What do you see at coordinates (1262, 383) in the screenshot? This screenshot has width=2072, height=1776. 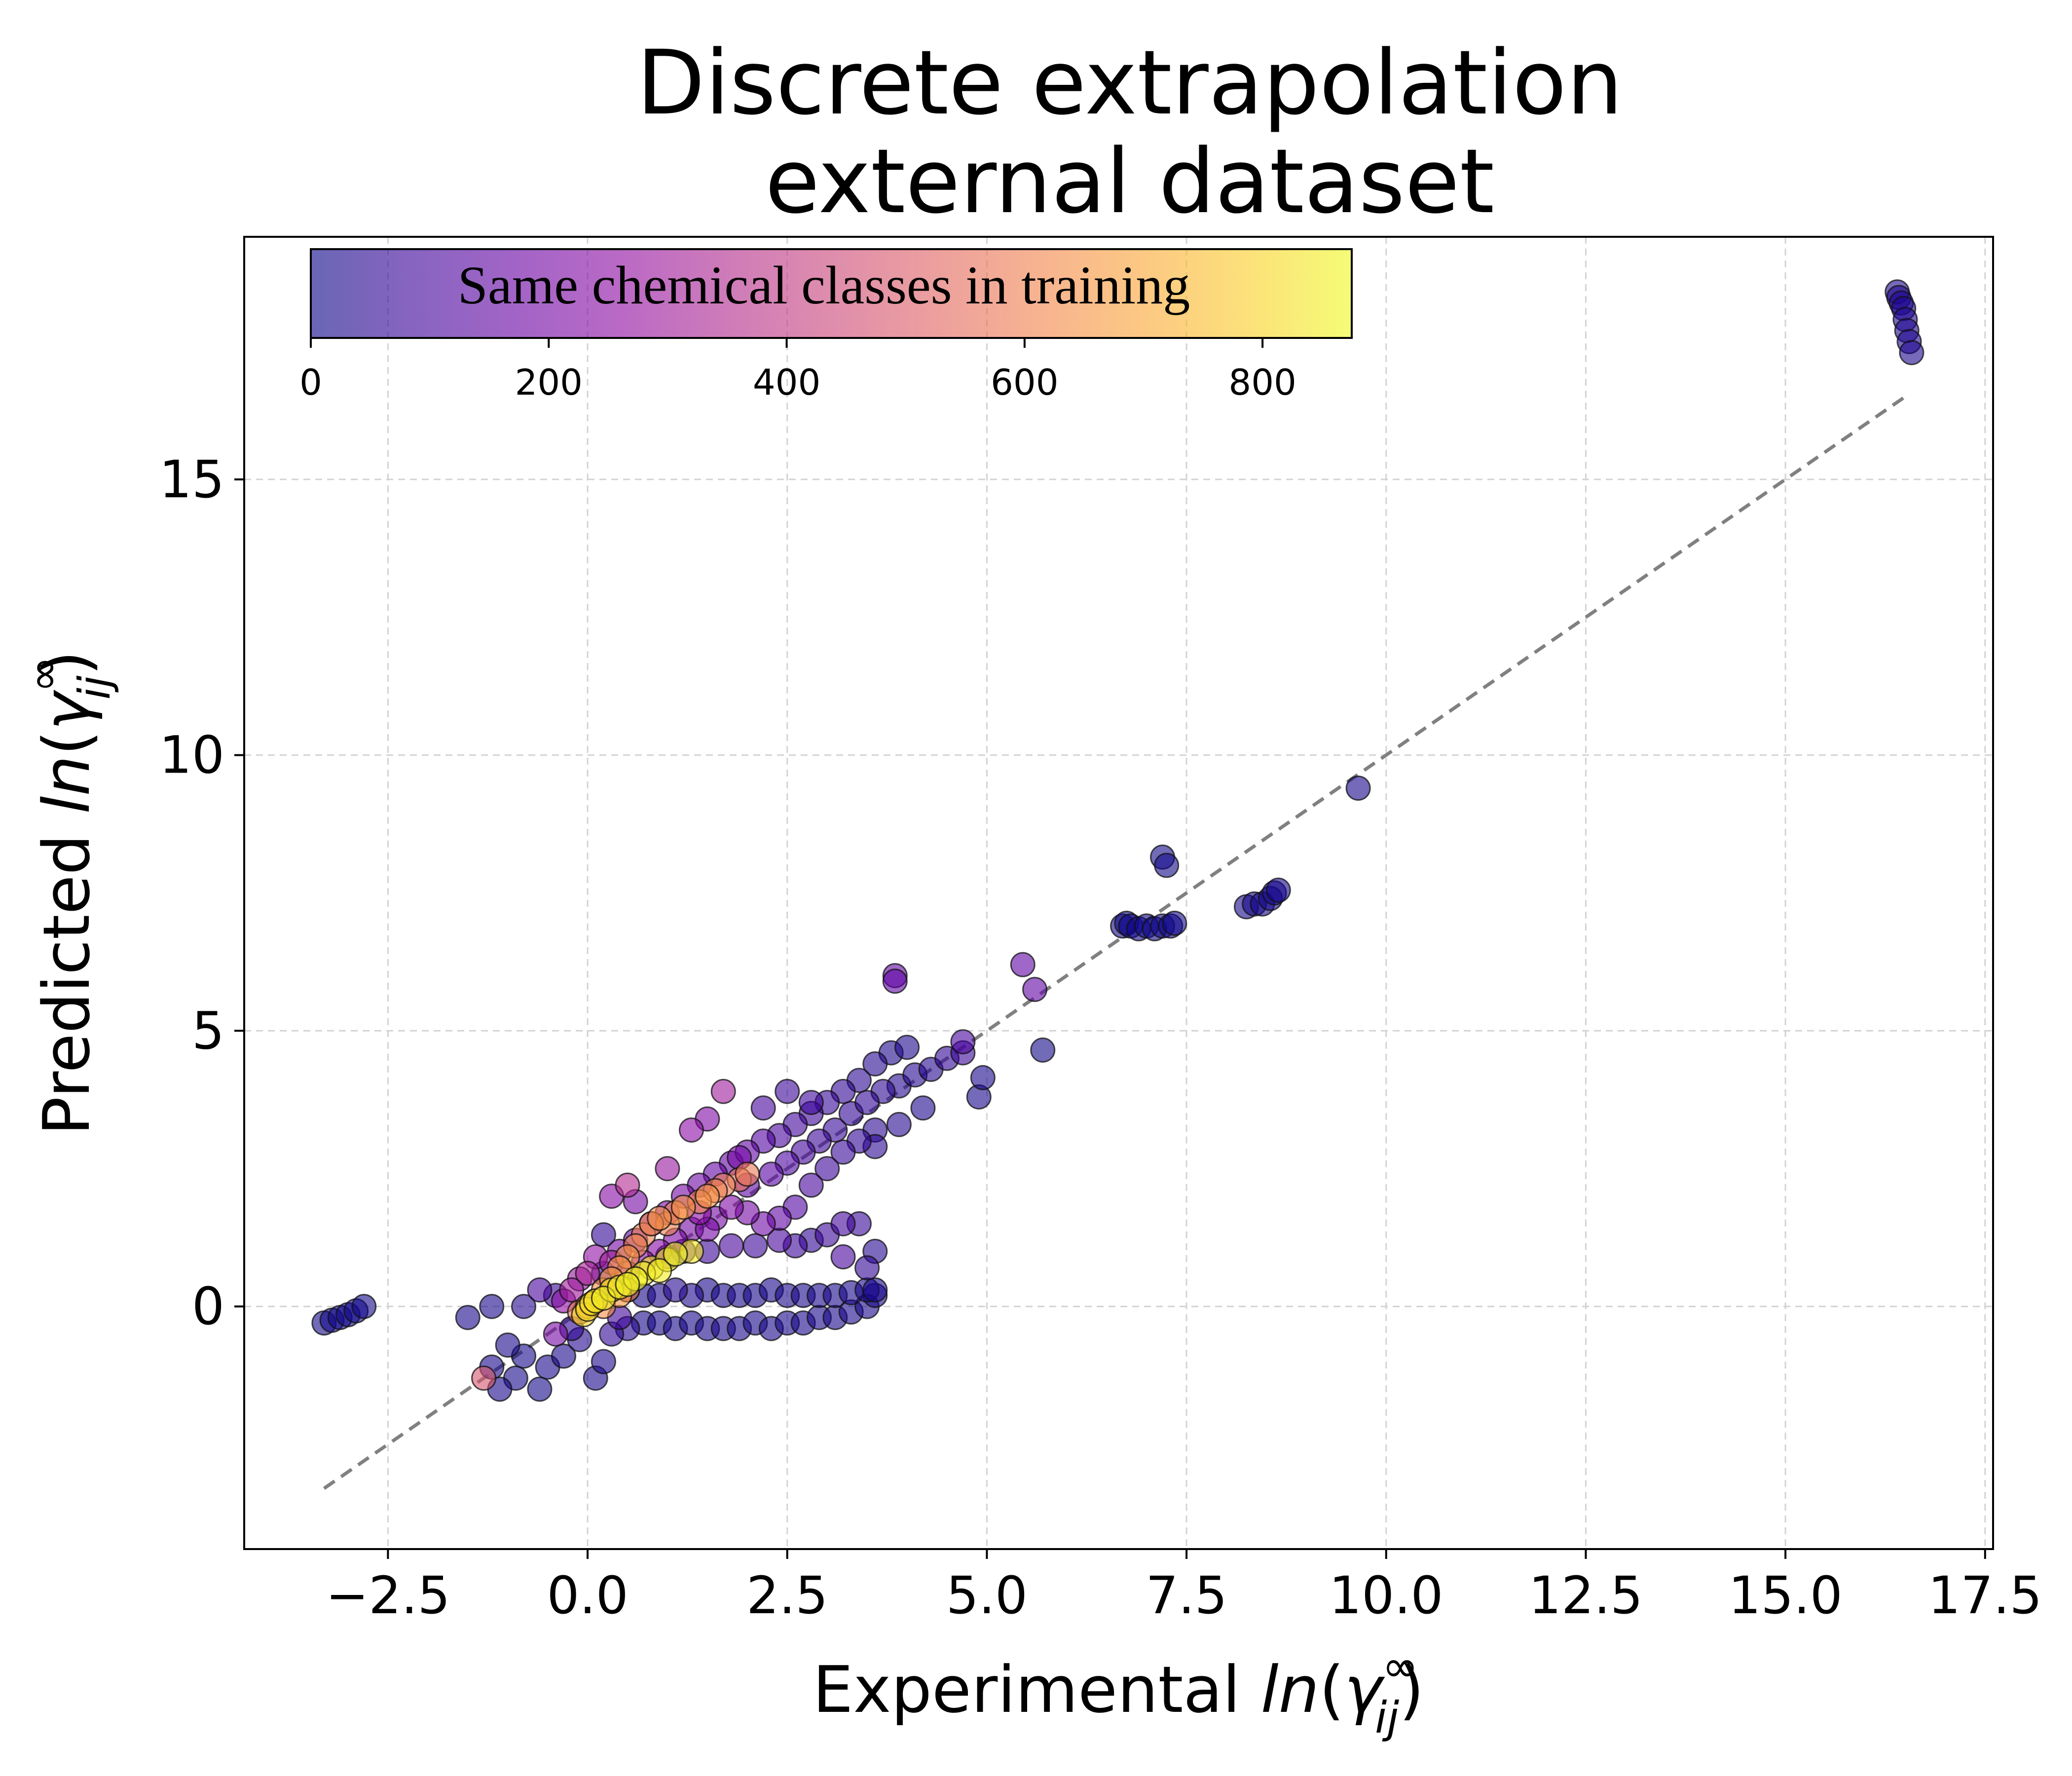 I see `colorbar-tick-label: 800` at bounding box center [1262, 383].